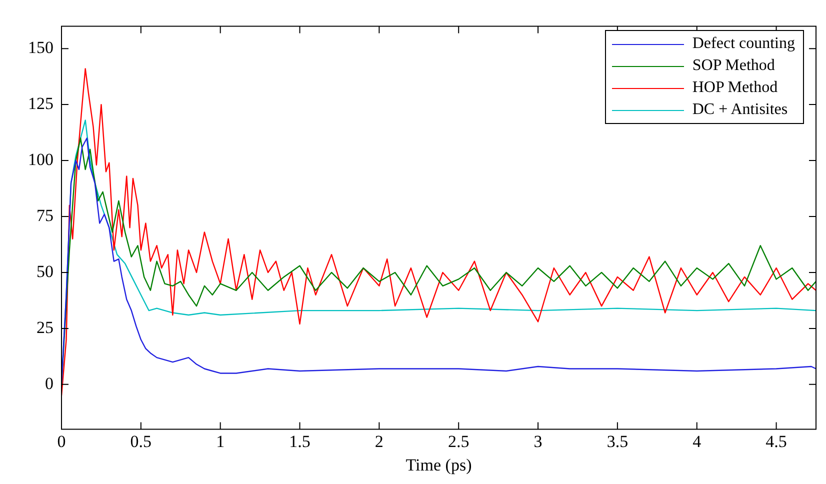 This screenshot has width=826, height=484. I want to click on x-tick-label: 2, so click(379, 441).